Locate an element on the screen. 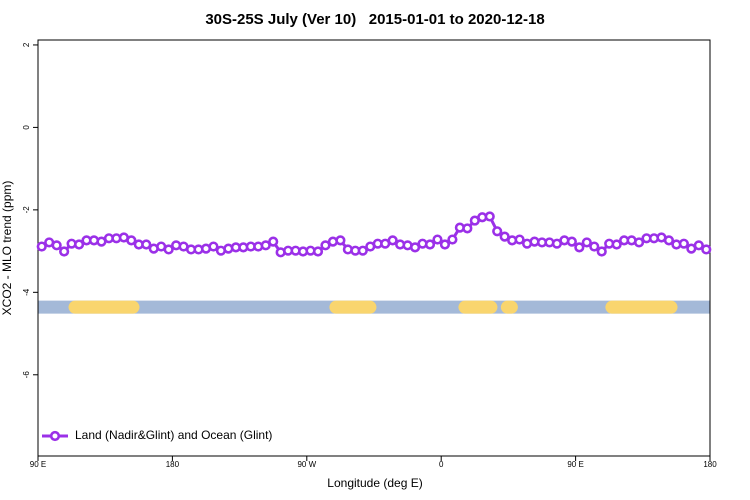 This screenshot has width=750, height=500. legend-label: Land (Nadir&Glint) and Ocean (Glint) is located at coordinates (173, 435).